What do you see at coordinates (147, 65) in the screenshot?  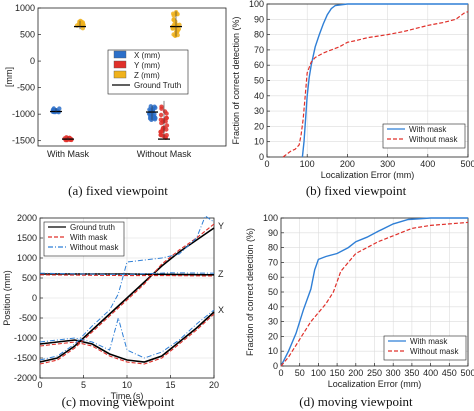 I see `legend-entry: Y (mm)` at bounding box center [147, 65].